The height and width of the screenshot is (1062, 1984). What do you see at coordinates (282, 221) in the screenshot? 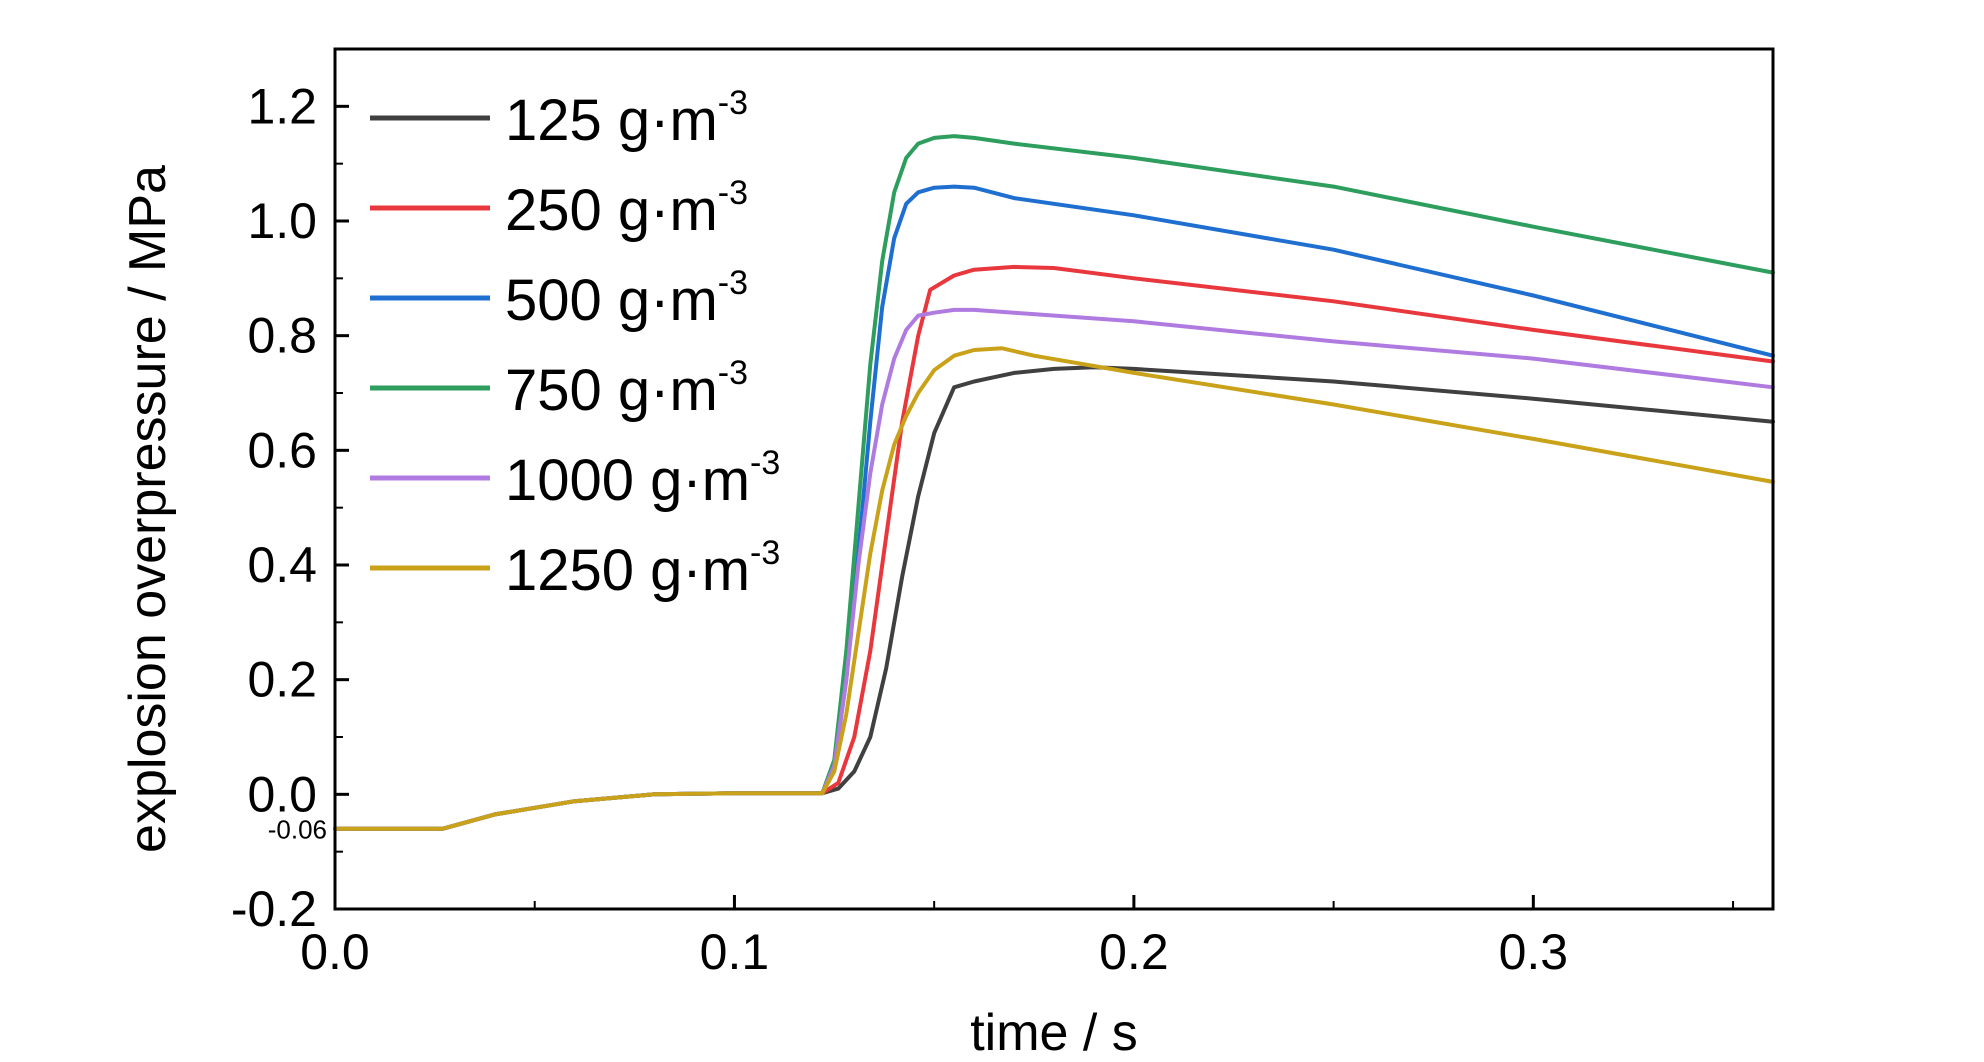
I see `y-tick-label: 1.0` at bounding box center [282, 221].